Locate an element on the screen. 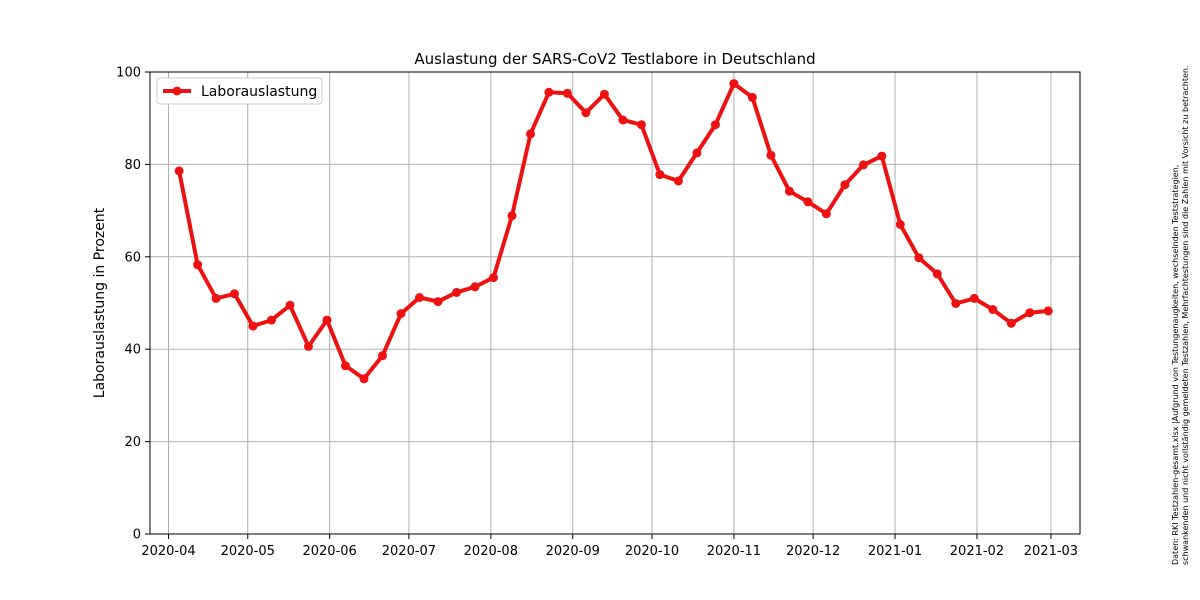  x-tick-label: 2021-03 is located at coordinates (1051, 551).